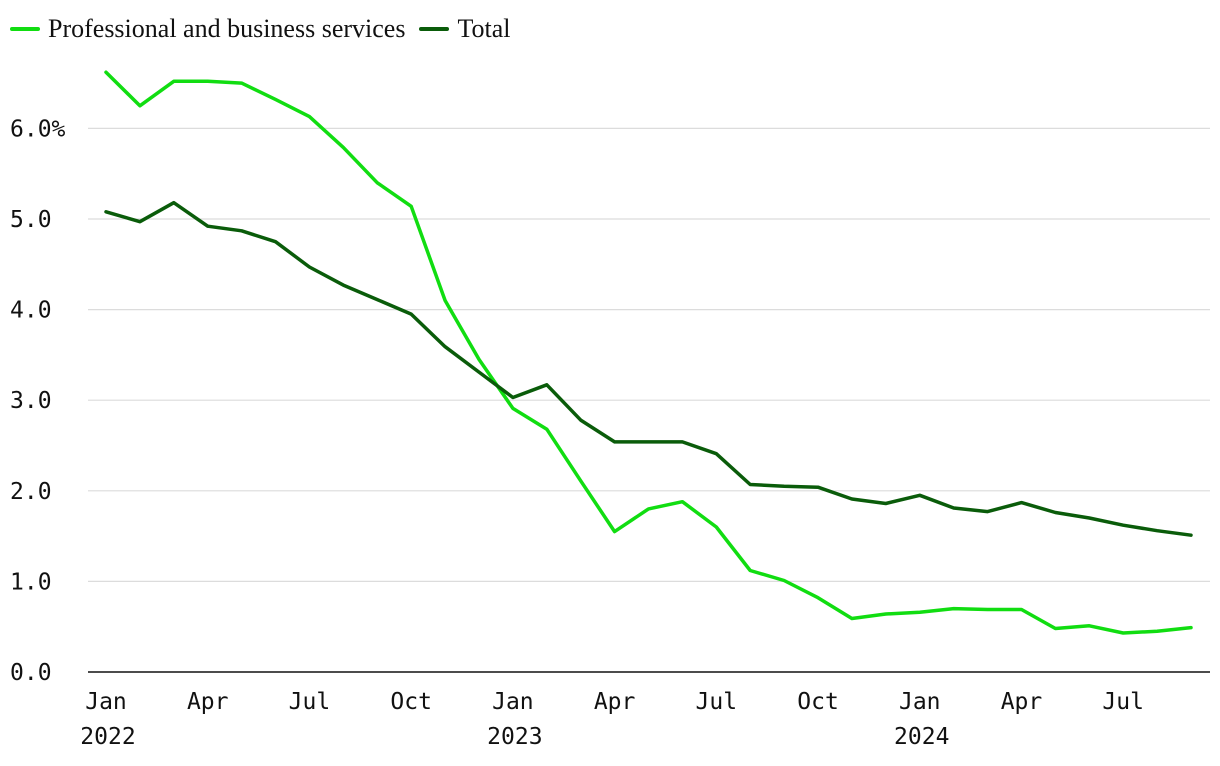 This screenshot has height=766, width=1220. What do you see at coordinates (31, 673) in the screenshot?
I see `y-tick-label: 0.0` at bounding box center [31, 673].